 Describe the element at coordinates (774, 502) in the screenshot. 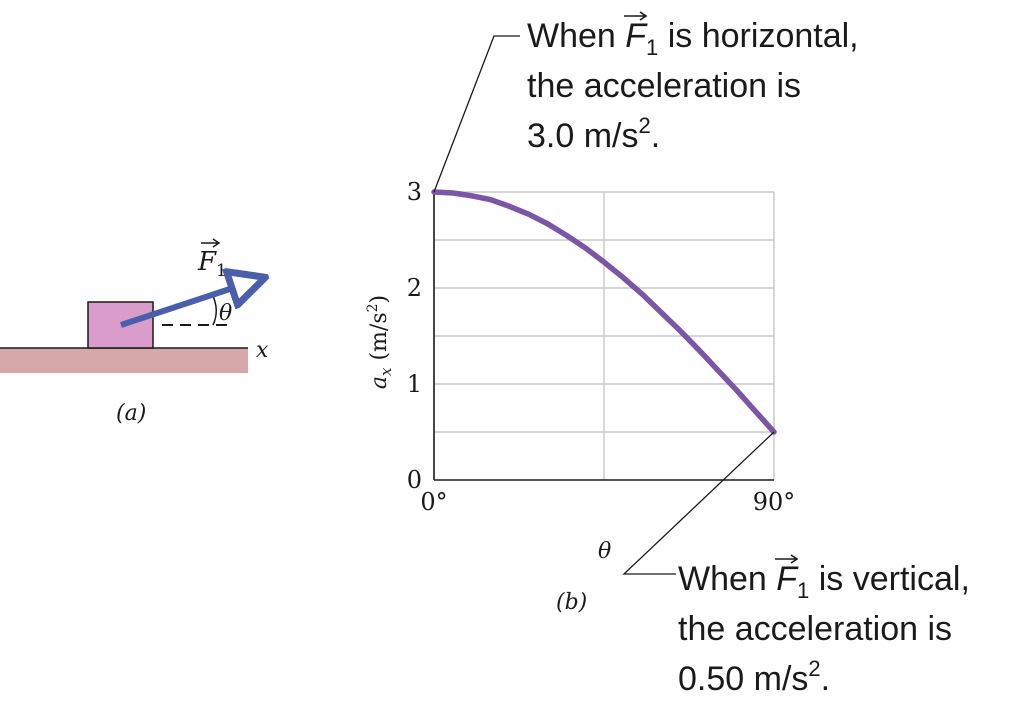

I see `x-tick-label: 90°` at that location.